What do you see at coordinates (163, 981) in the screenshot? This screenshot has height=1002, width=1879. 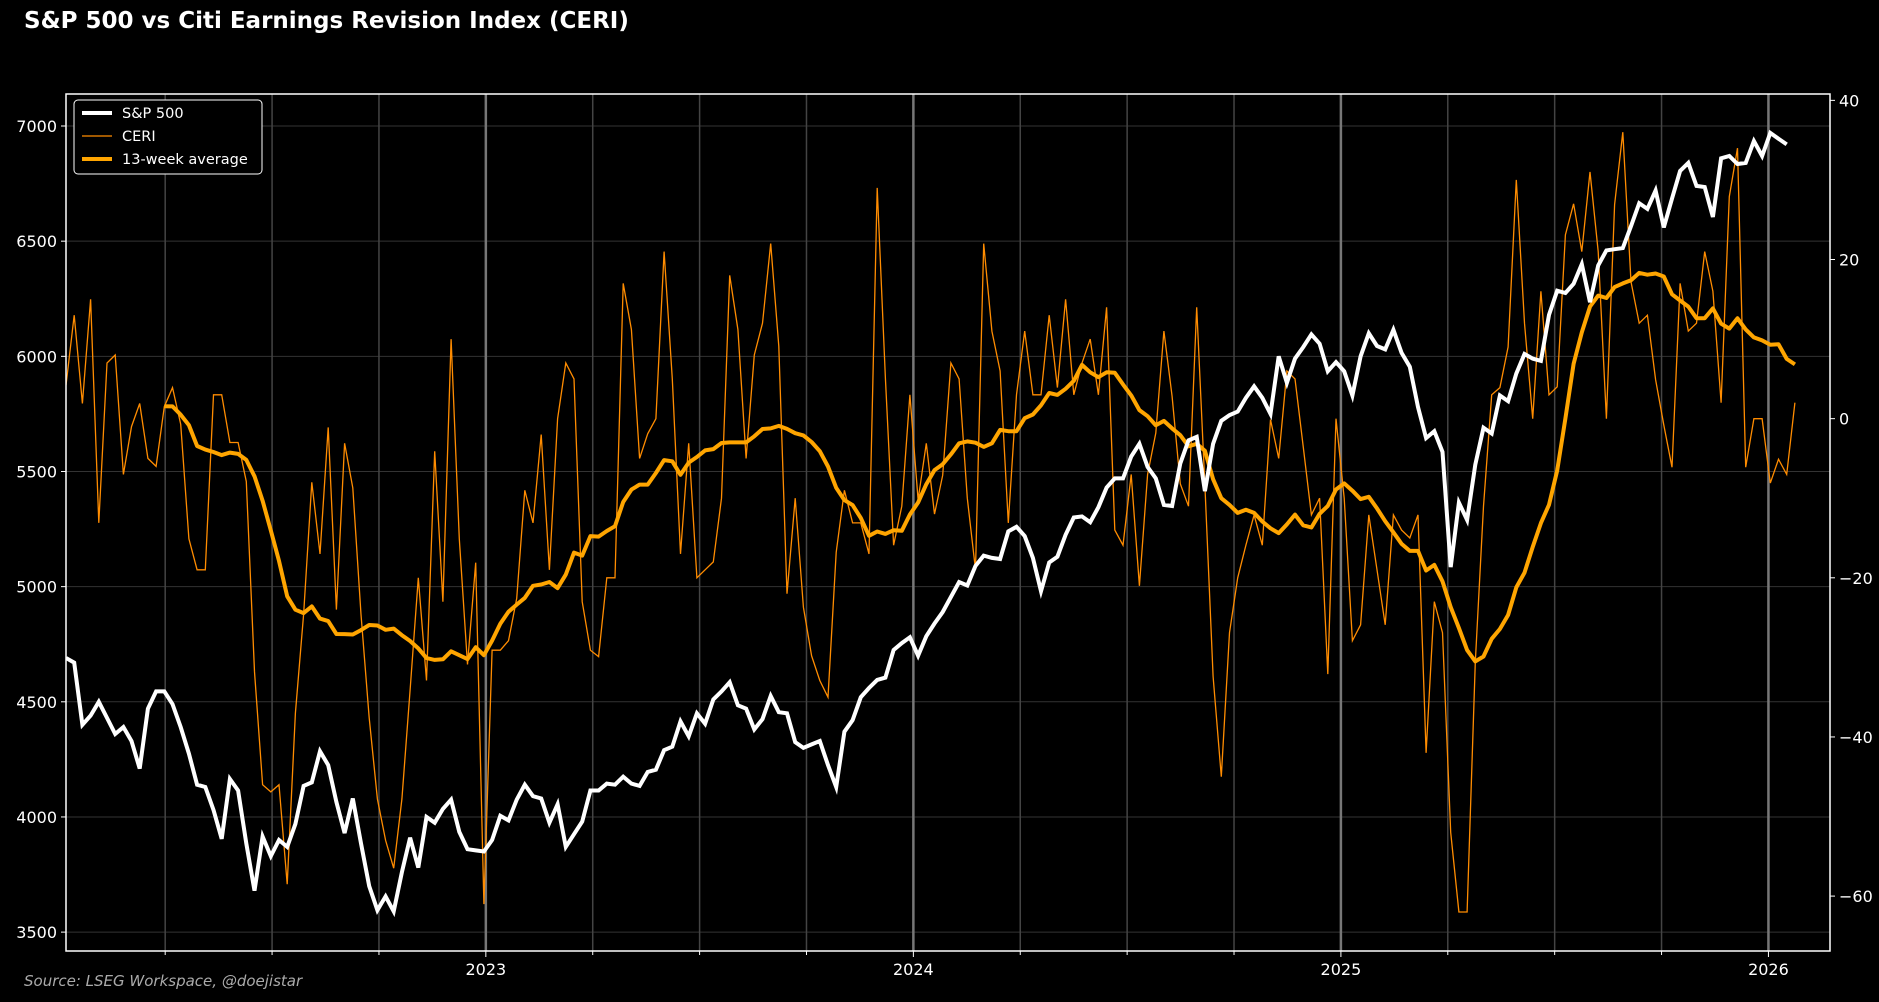 I see `source-note: Source: LSEG Workspace, @doejistar` at bounding box center [163, 981].